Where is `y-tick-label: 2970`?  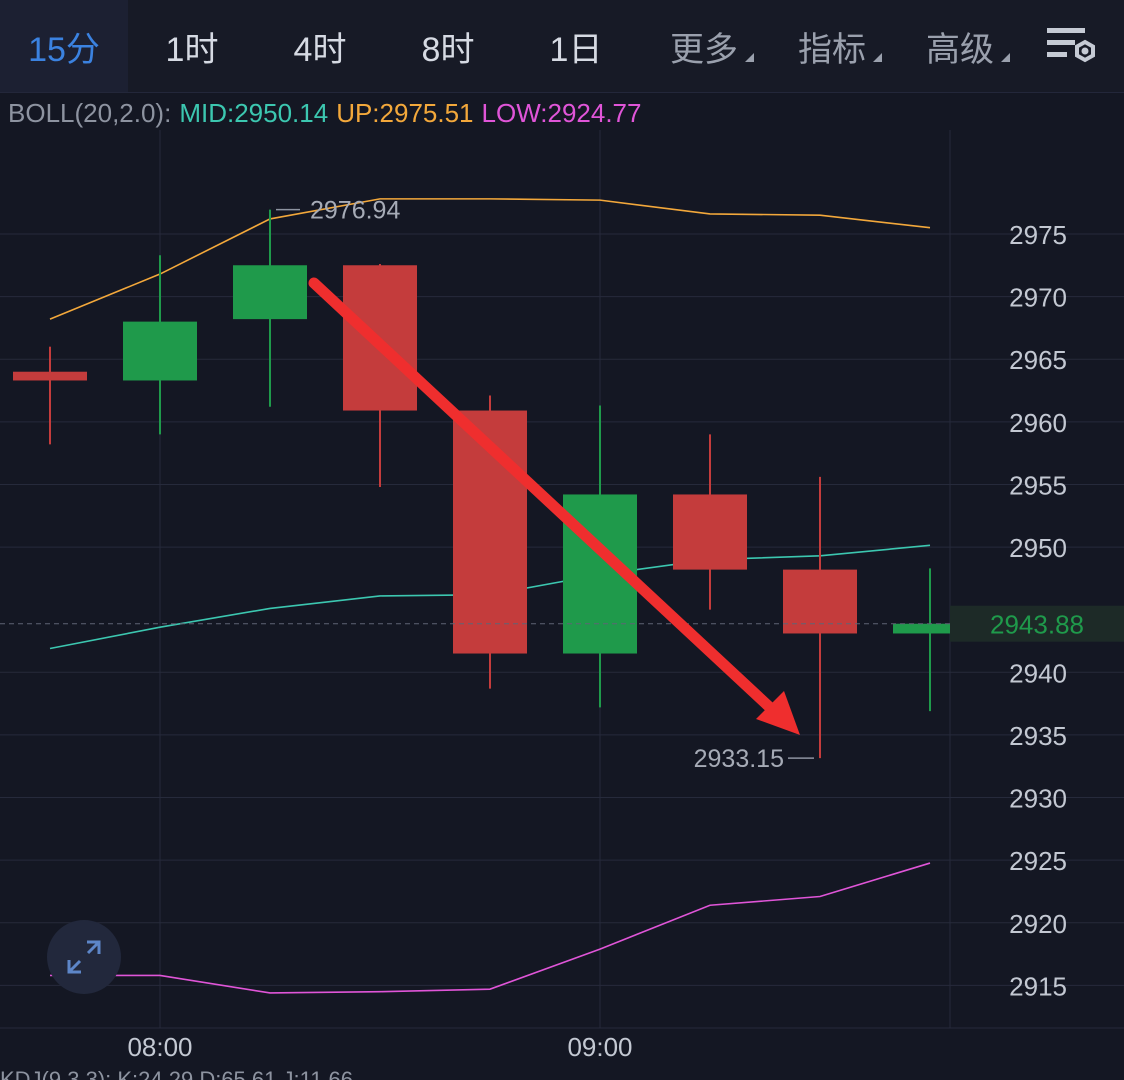 y-tick-label: 2970 is located at coordinates (1038, 298).